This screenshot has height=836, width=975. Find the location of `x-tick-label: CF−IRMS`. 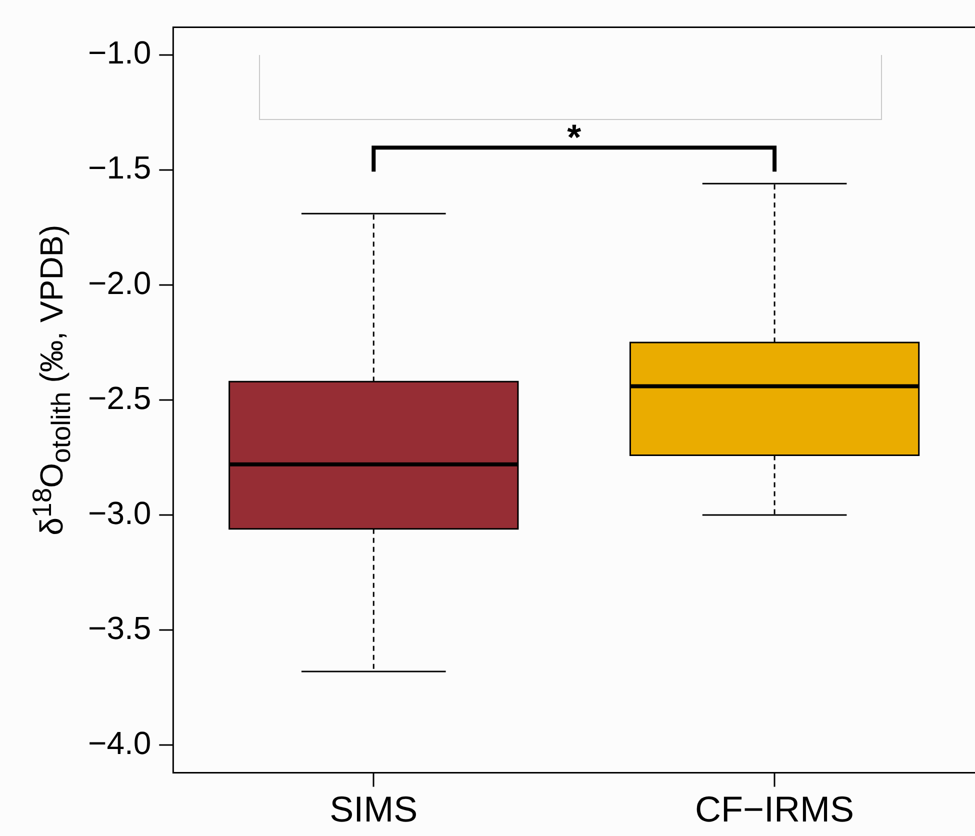

x-tick-label: CF−IRMS is located at coordinates (774, 809).